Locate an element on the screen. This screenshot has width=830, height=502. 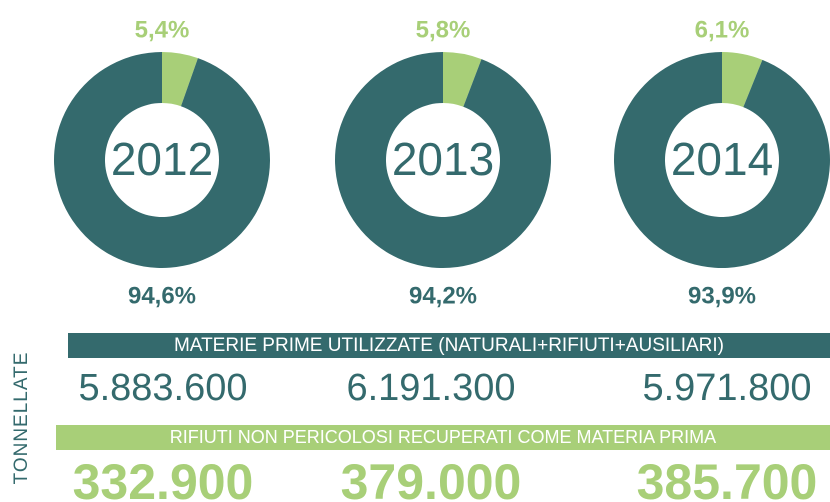
donut-center-label: 2012 is located at coordinates (162, 159).